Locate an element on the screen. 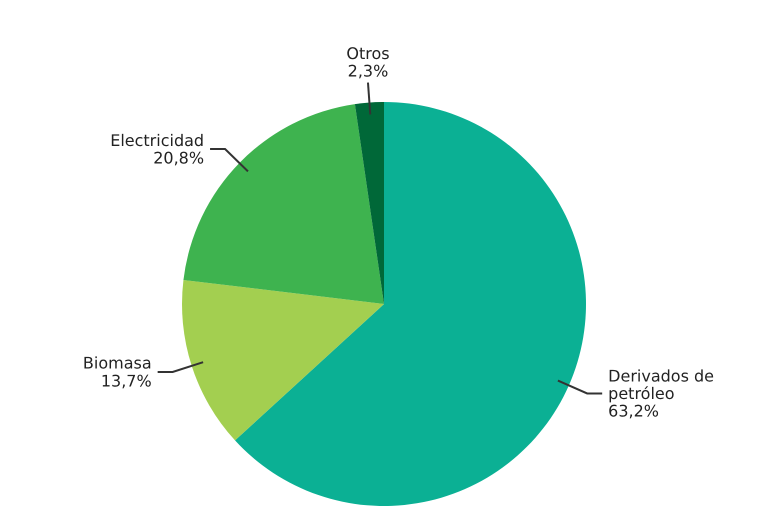  slice-label: Otros is located at coordinates (368, 53).